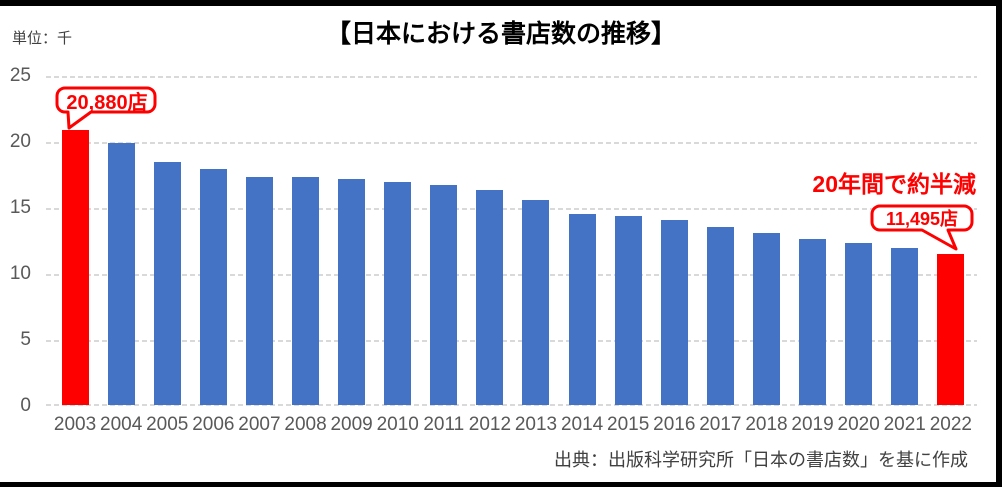 The image size is (1002, 492). Describe the element at coordinates (20, 141) in the screenshot. I see `y-tick-20: 20` at that location.